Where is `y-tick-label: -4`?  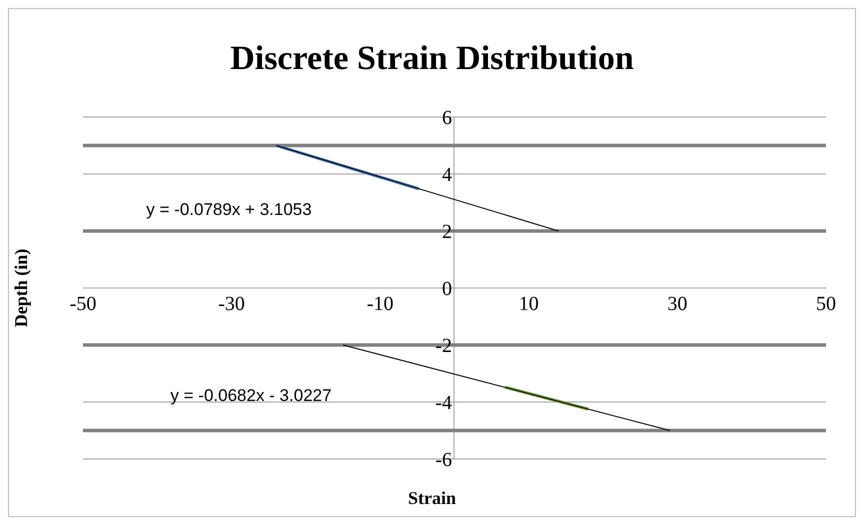 y-tick-label: -4 is located at coordinates (443, 403).